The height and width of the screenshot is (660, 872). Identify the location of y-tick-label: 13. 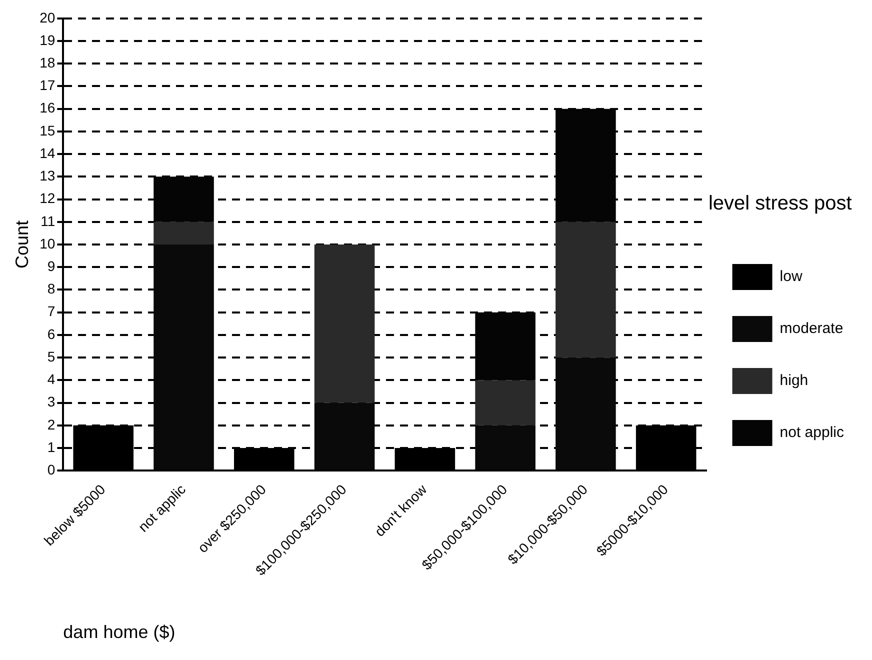
(48, 176).